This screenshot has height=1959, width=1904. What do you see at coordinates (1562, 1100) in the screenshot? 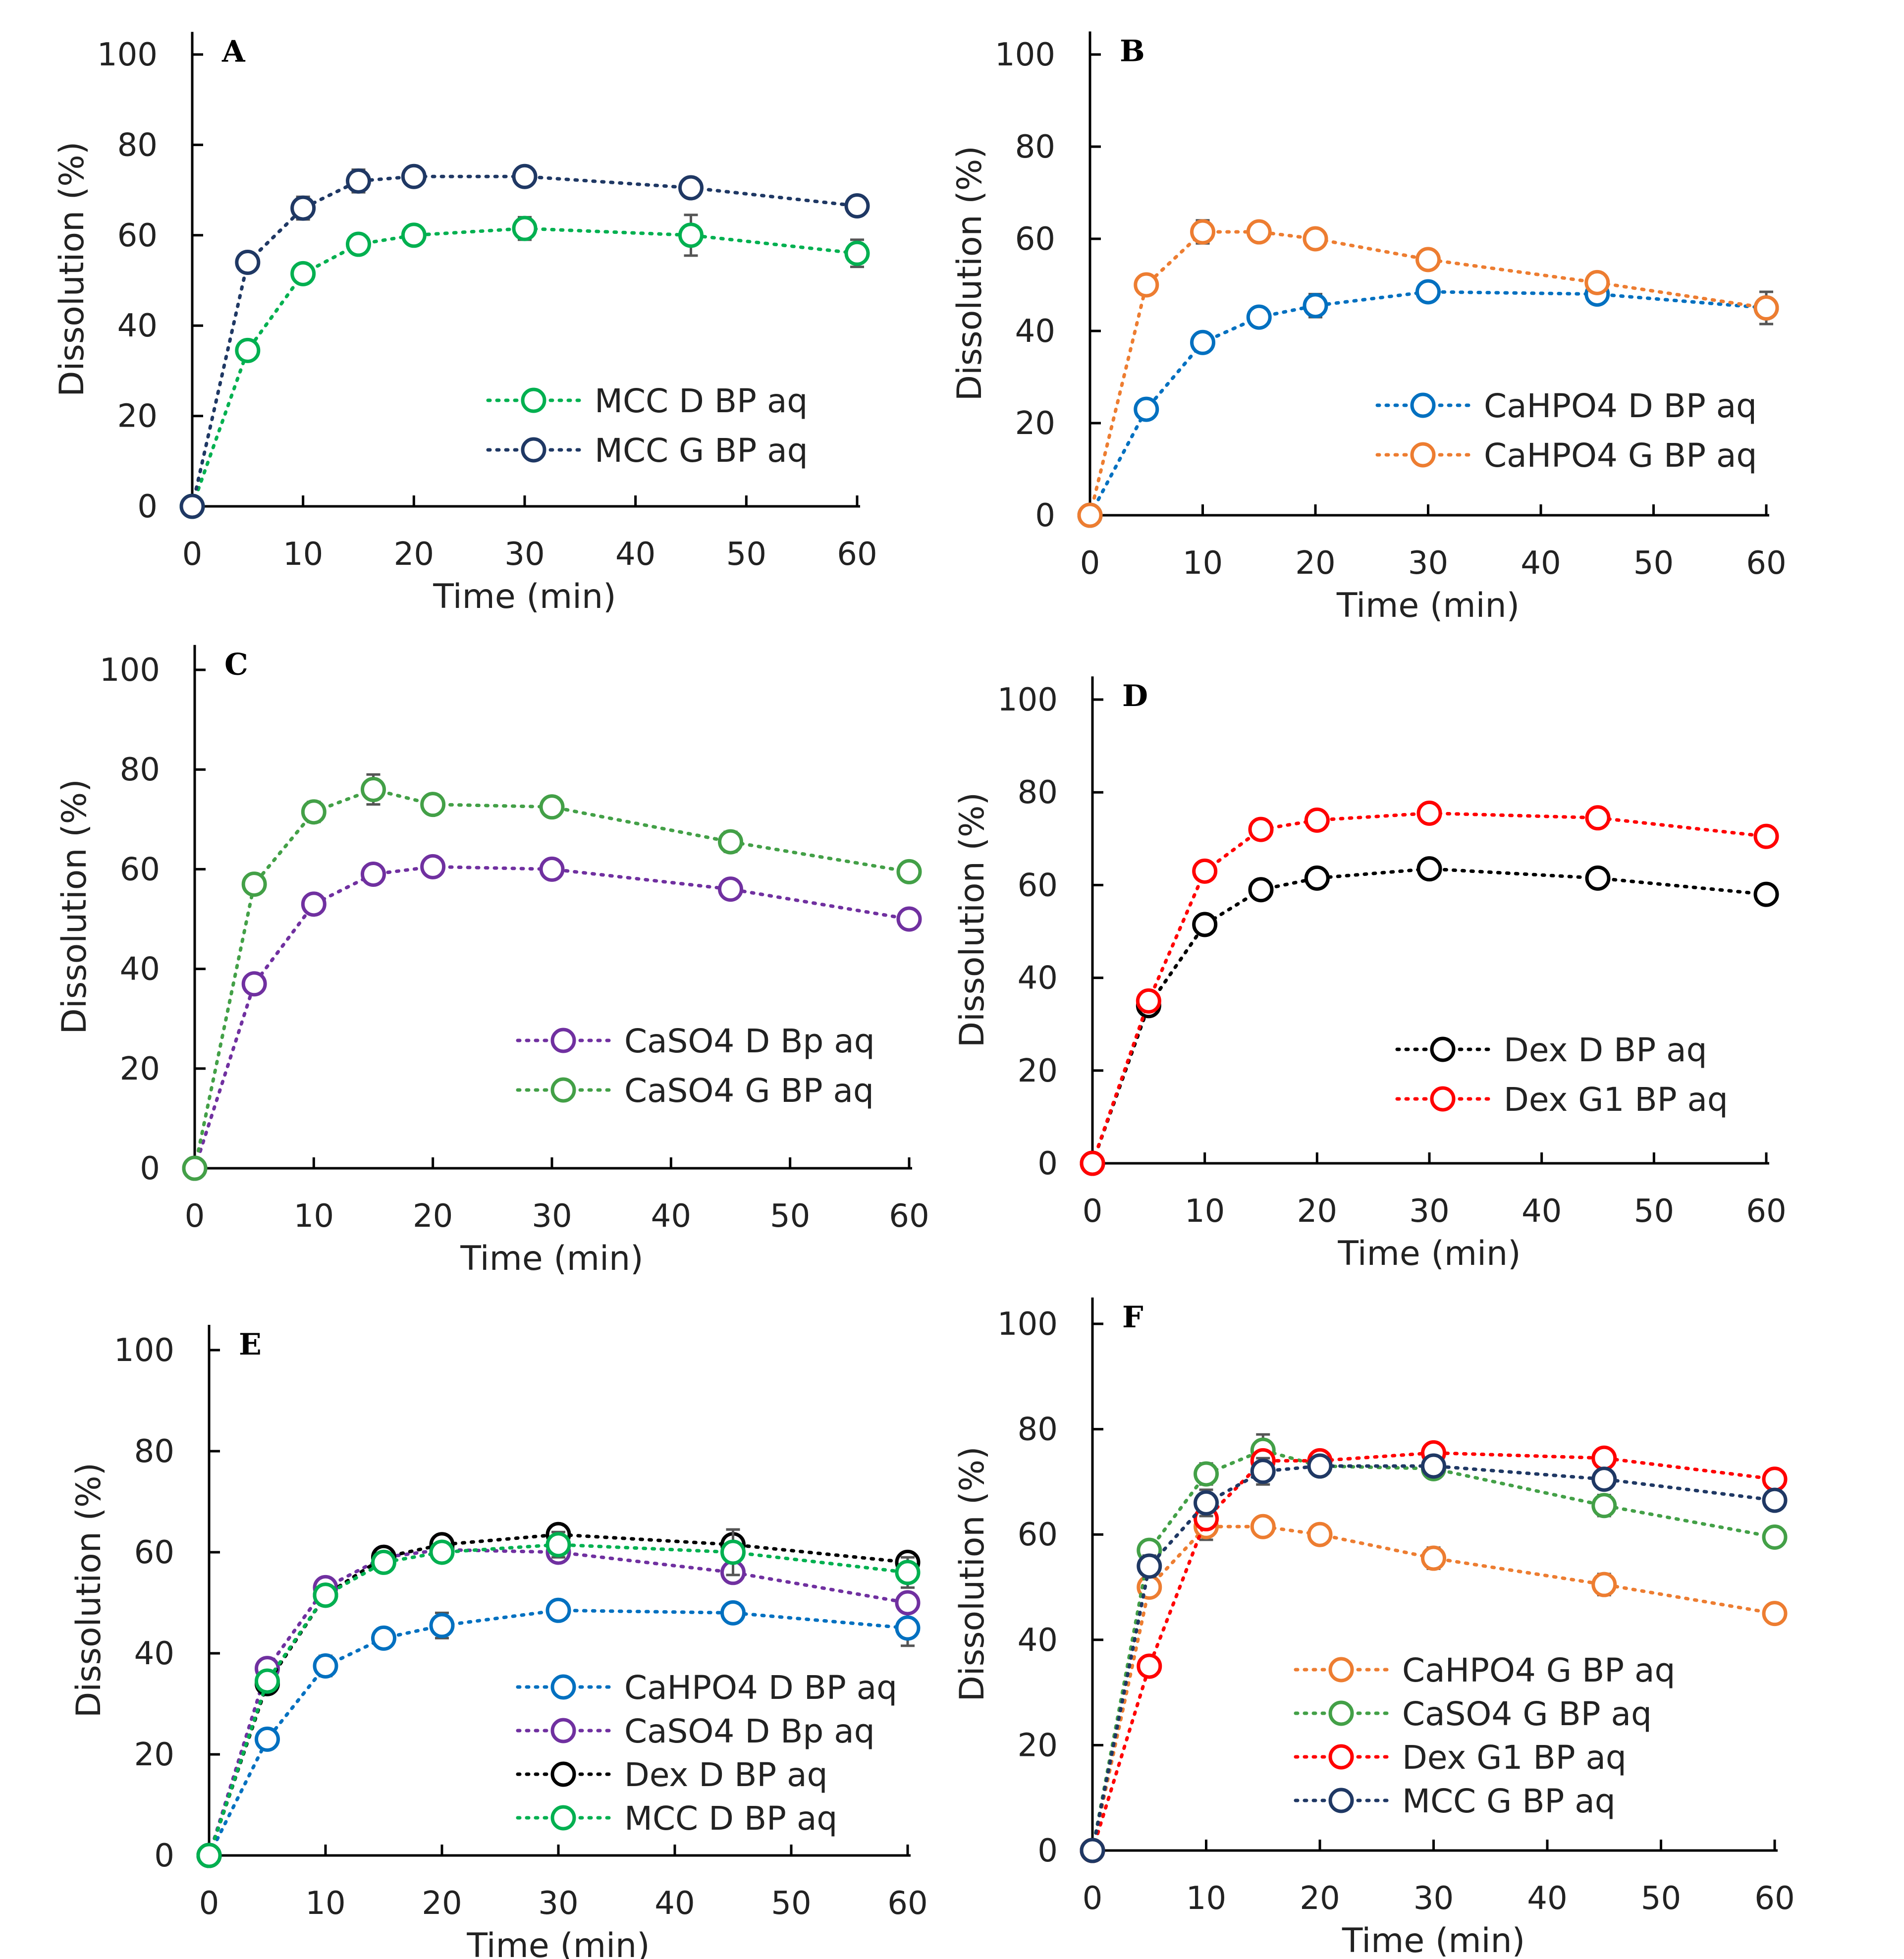
I see `legend-item: Dex G1 BP aq` at bounding box center [1562, 1100].